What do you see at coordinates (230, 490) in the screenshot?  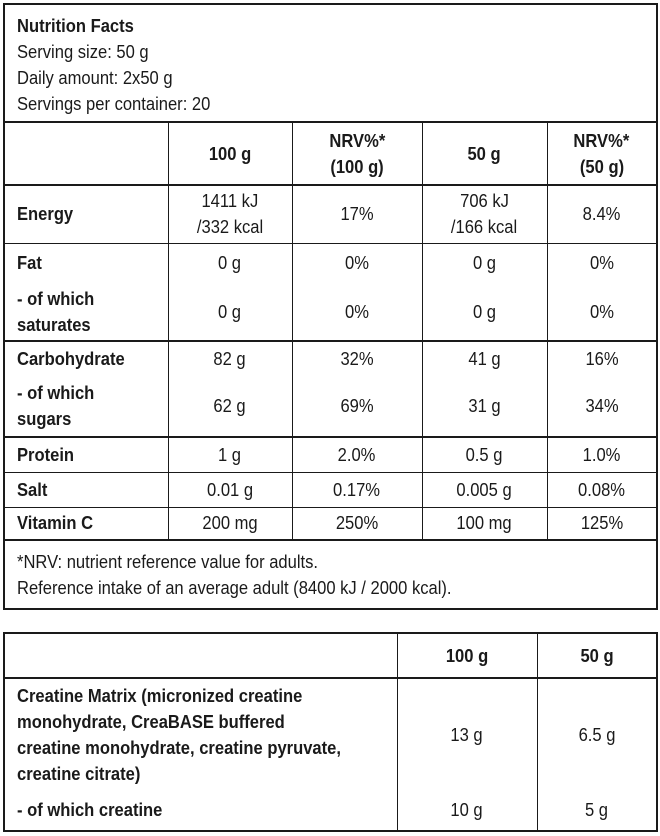 I see `cell-100g: 0.01 g` at bounding box center [230, 490].